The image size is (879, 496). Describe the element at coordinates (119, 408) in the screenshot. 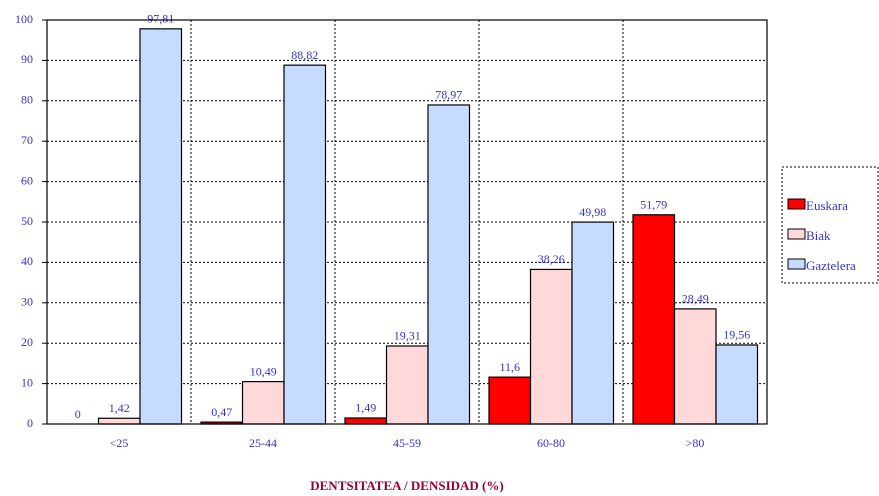

I see `value-label: 1,42` at that location.